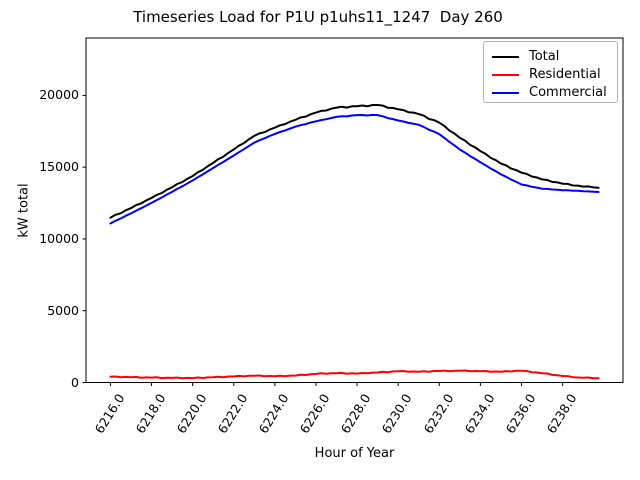 The image size is (640, 480). I want to click on legend-label: Residential, so click(565, 74).